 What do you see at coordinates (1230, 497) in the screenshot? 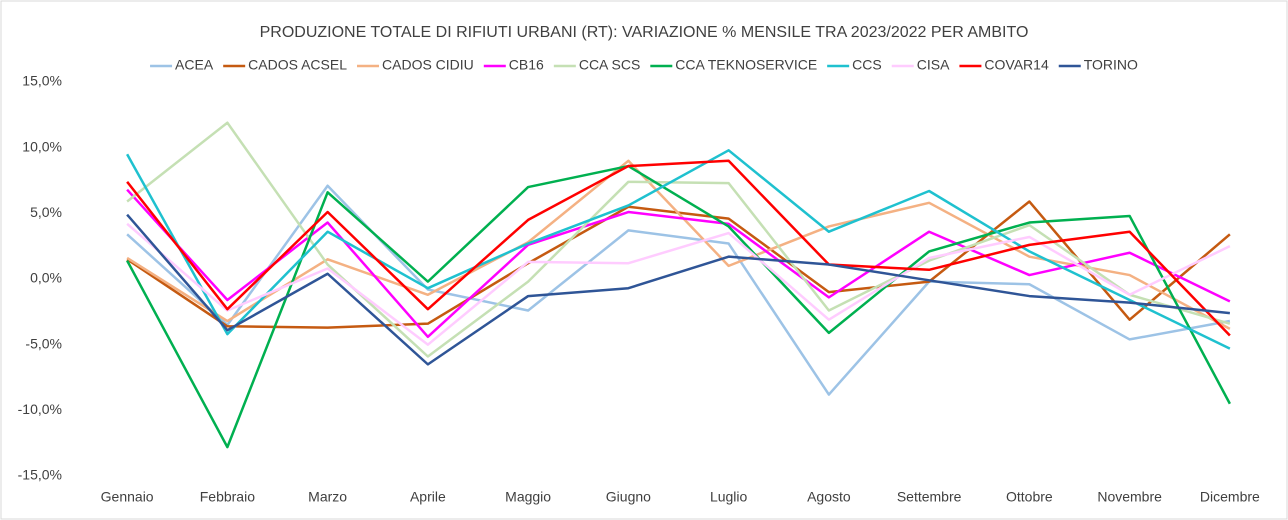
I see `x-tick-label: Dicembre` at bounding box center [1230, 497].